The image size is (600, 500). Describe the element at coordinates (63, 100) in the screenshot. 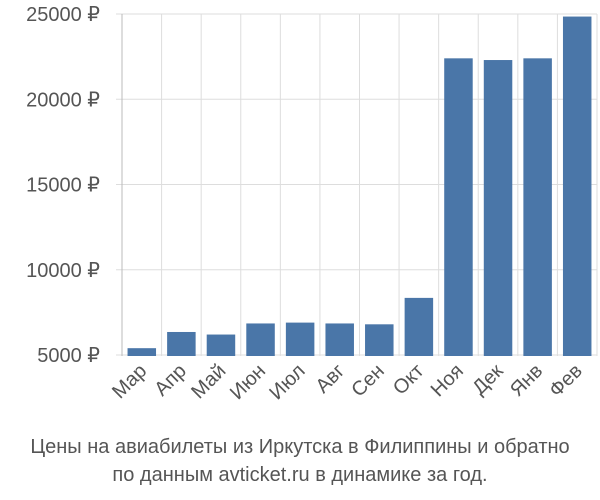

I see `y-tick-label: 20000 ₽` at that location.